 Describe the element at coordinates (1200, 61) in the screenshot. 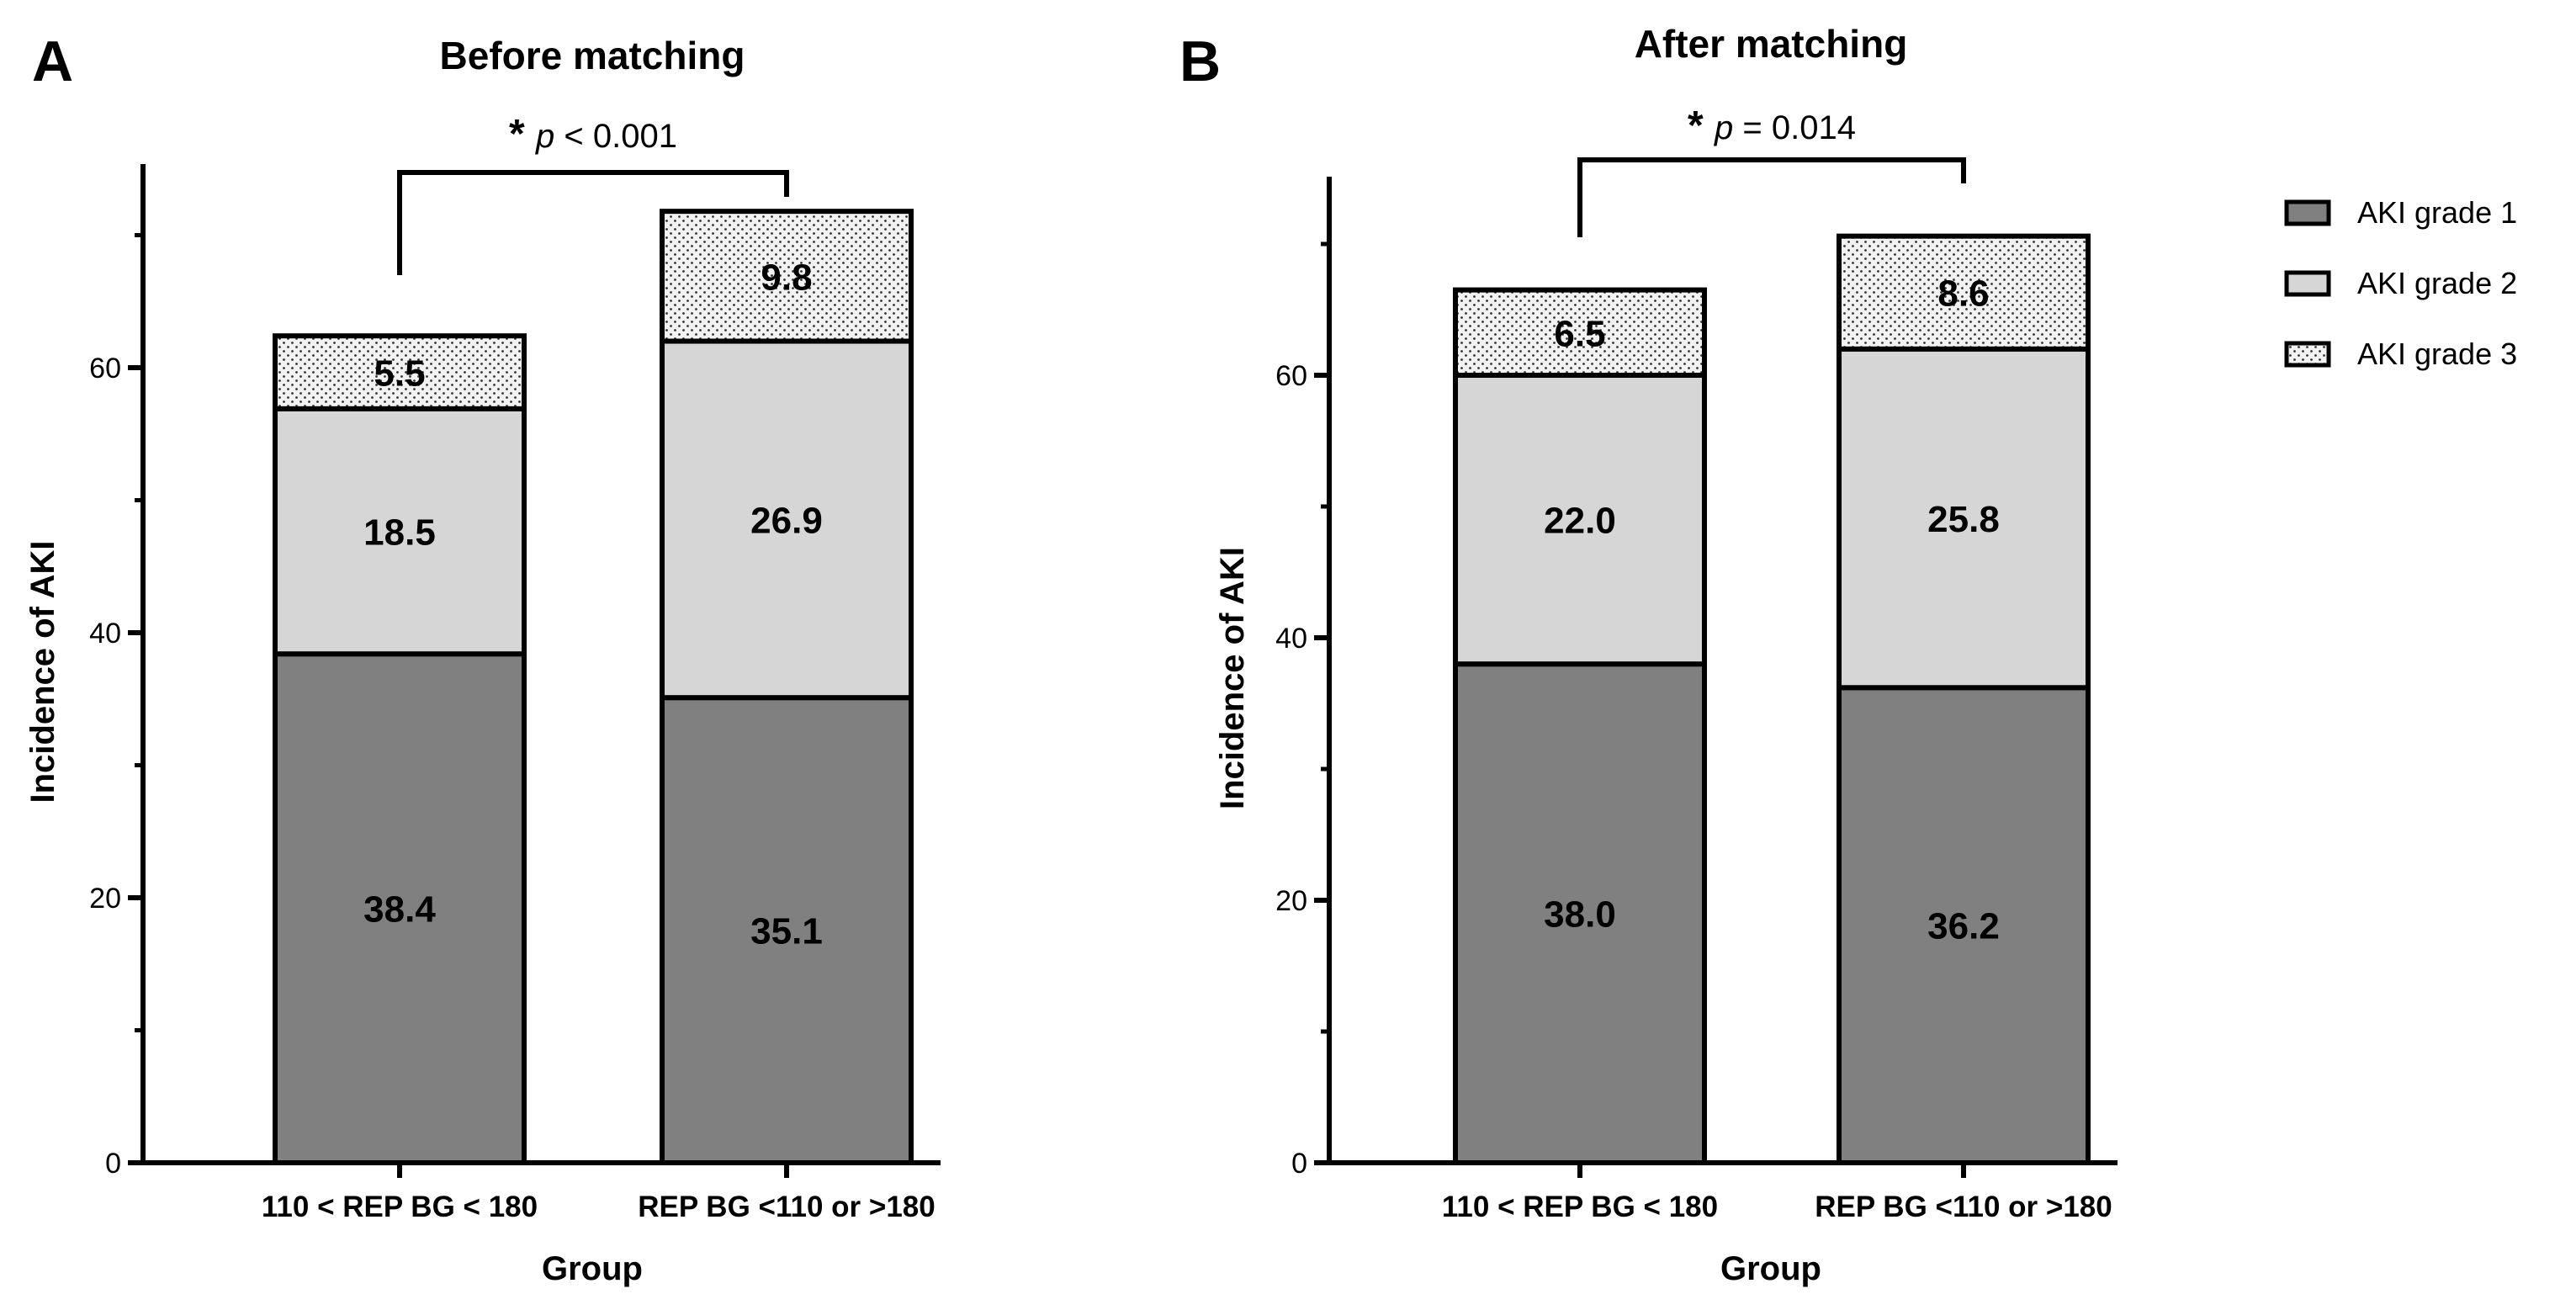

I see `panel-letter: B` at that location.